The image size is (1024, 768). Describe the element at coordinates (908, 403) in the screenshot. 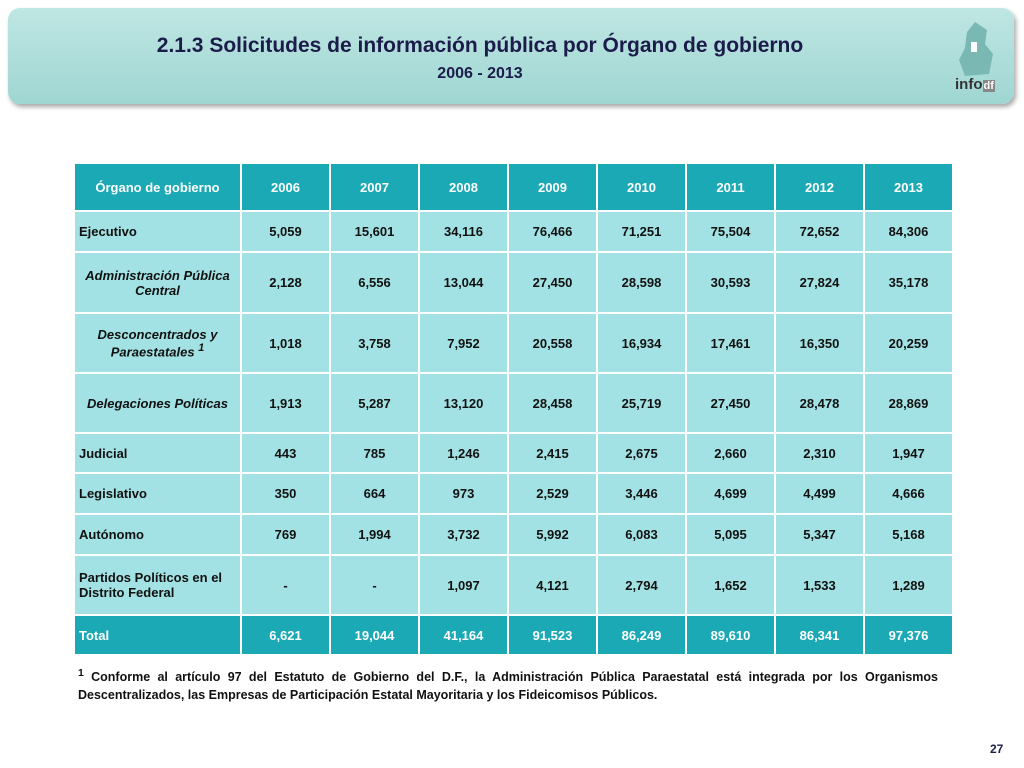

I see `cell: 28,869` at that location.